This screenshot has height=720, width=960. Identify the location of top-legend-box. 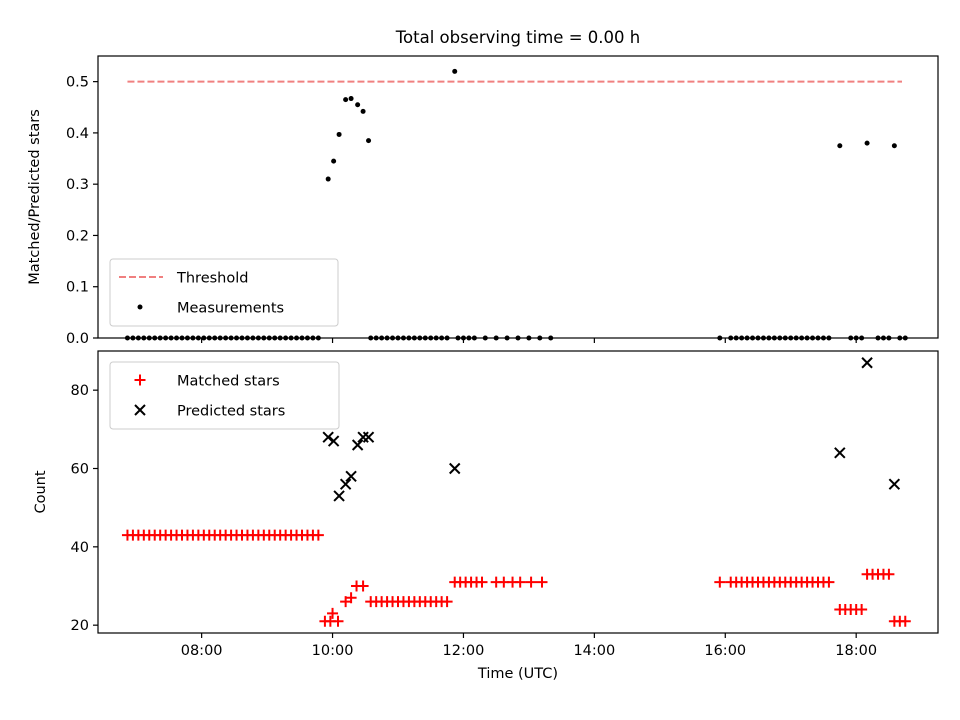
(224, 292).